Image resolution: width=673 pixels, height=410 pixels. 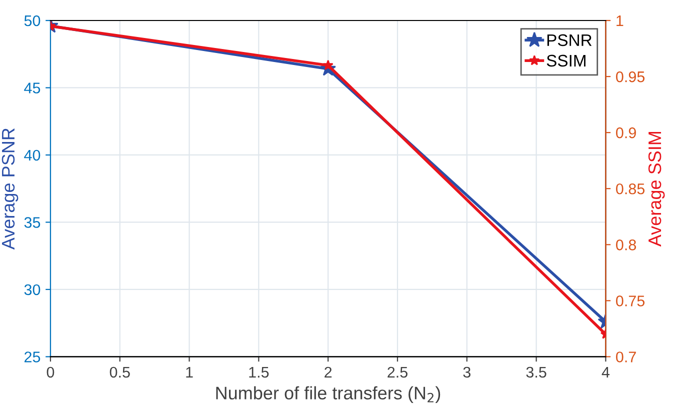 What do you see at coordinates (328, 395) in the screenshot?
I see `x-axis-title: Number of file transfers (N$_{2}$)` at bounding box center [328, 395].